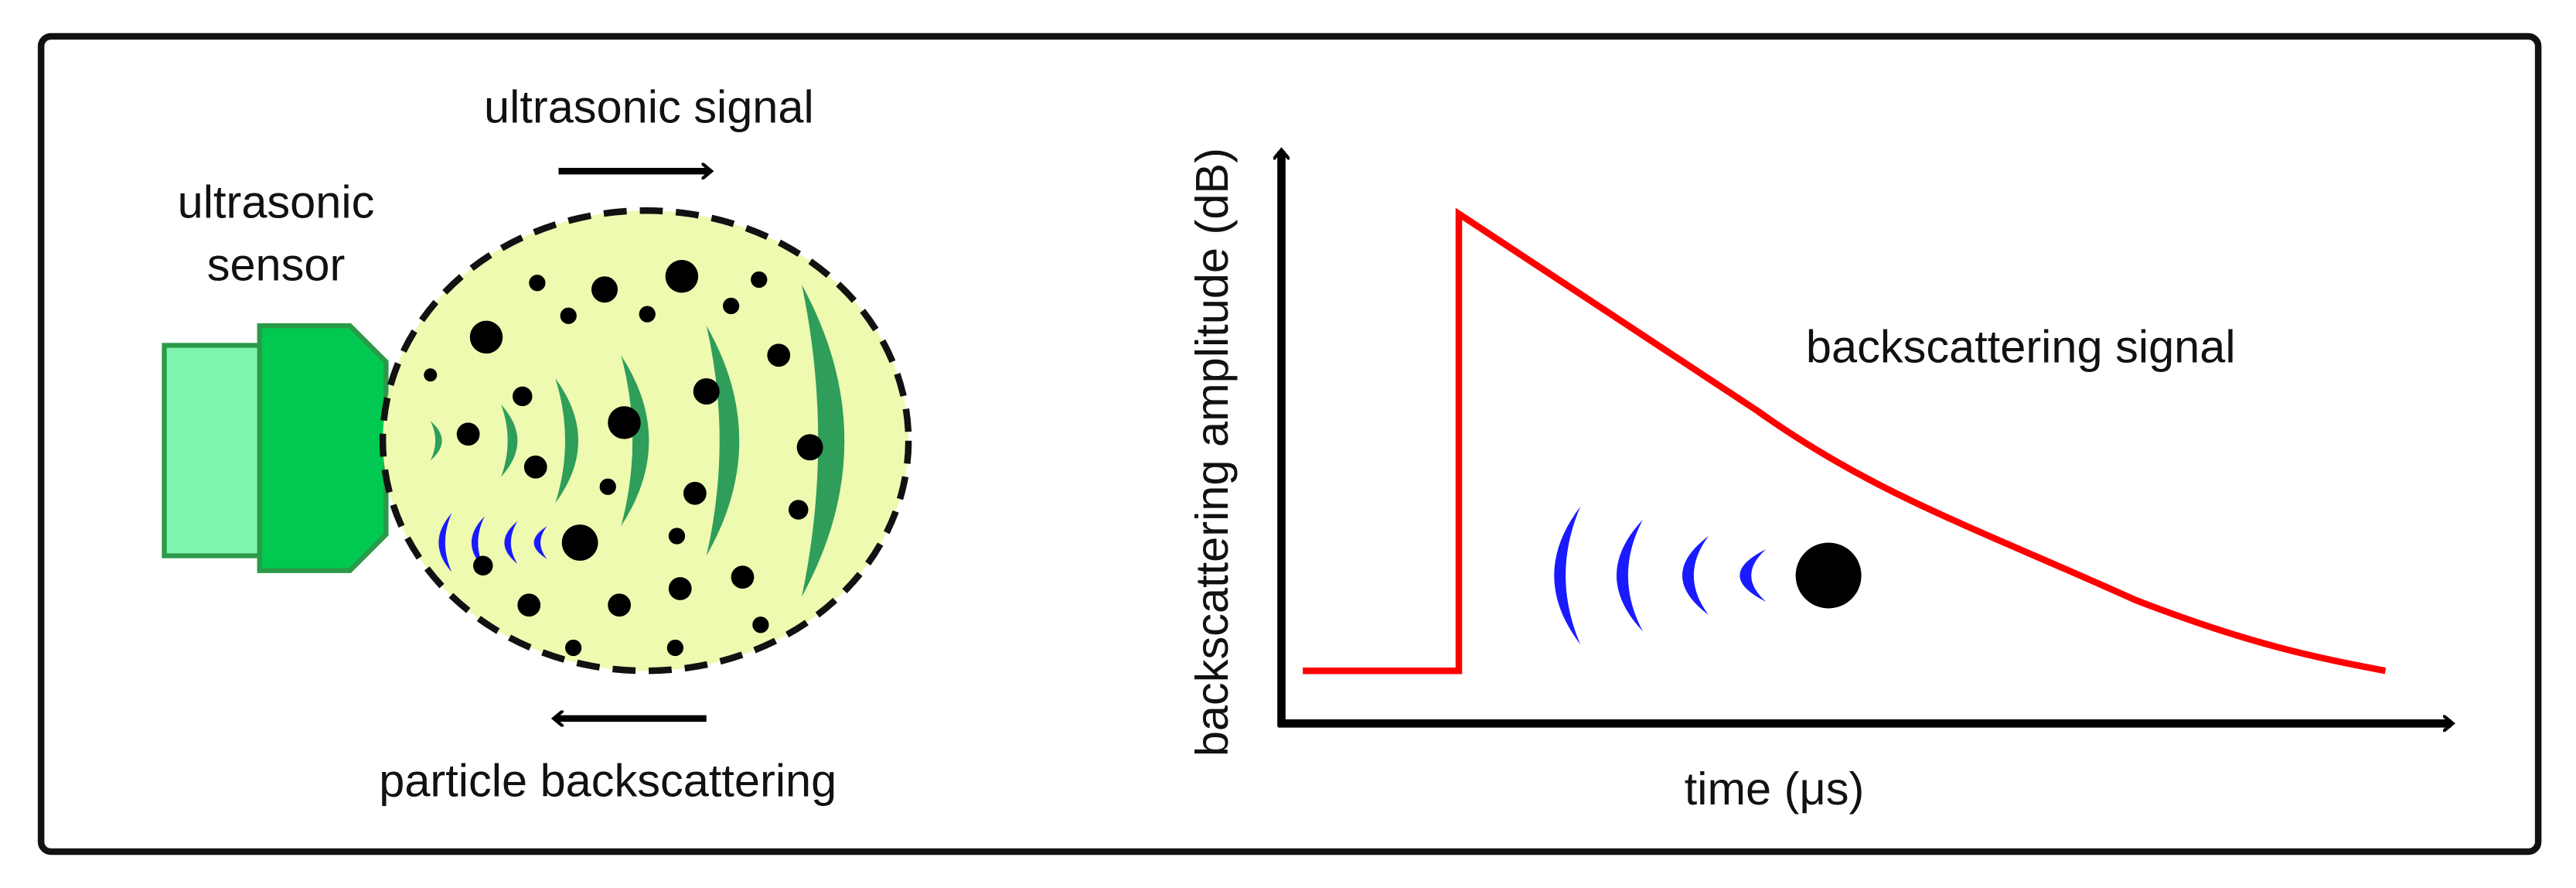 This screenshot has width=2576, height=888. I want to click on backscatter-label: particle backscattering, so click(608, 781).